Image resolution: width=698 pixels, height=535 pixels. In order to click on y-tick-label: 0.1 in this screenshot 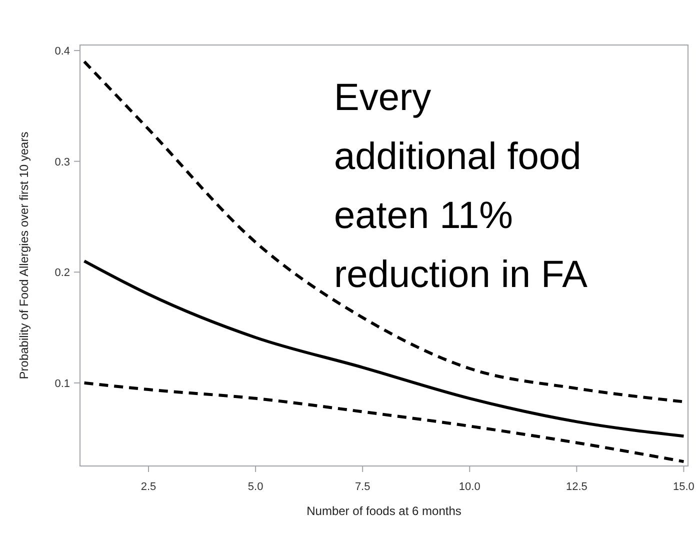, I will do `click(62, 384)`.